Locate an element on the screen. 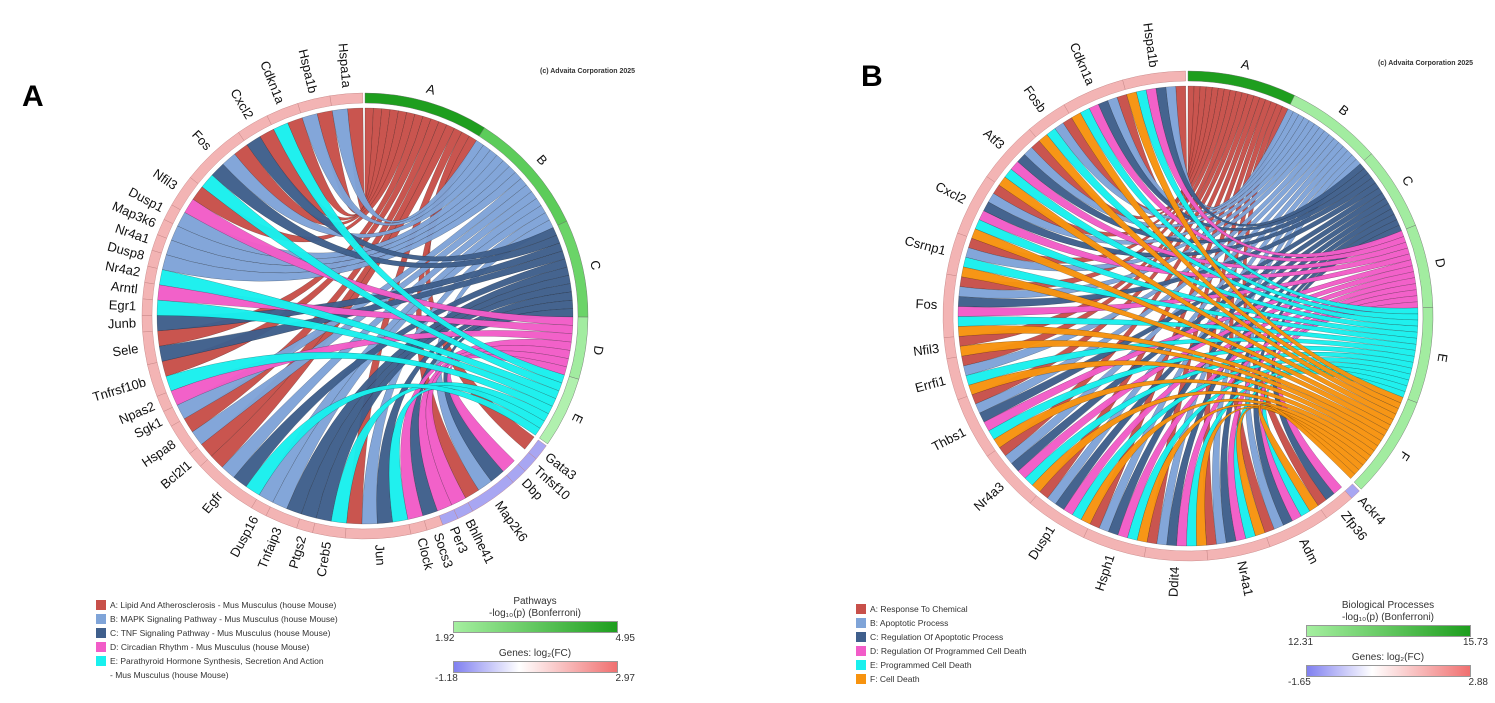 Image resolution: width=1495 pixels, height=703 pixels. gene-label-Creb5: Creb5 is located at coordinates (324, 559).